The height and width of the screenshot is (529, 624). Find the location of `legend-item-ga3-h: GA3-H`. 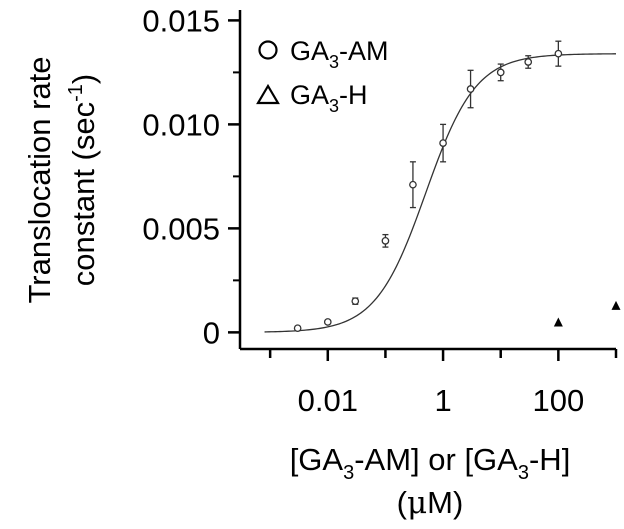

legend-item-ga3-h: GA3-H is located at coordinates (312, 98).